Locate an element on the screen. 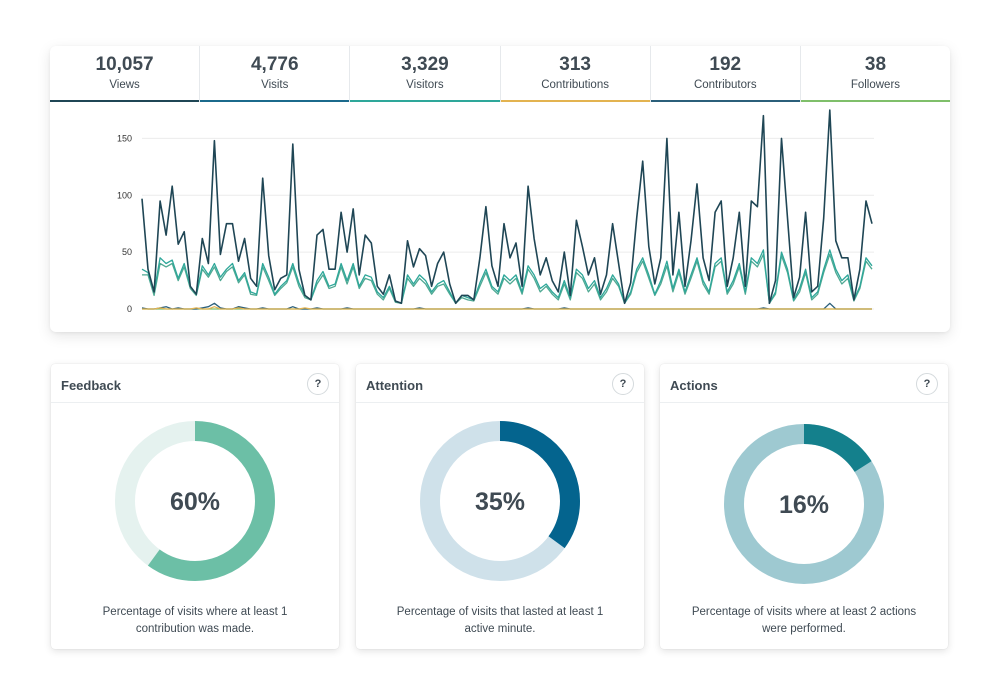  stat-label: Followers is located at coordinates (875, 85).